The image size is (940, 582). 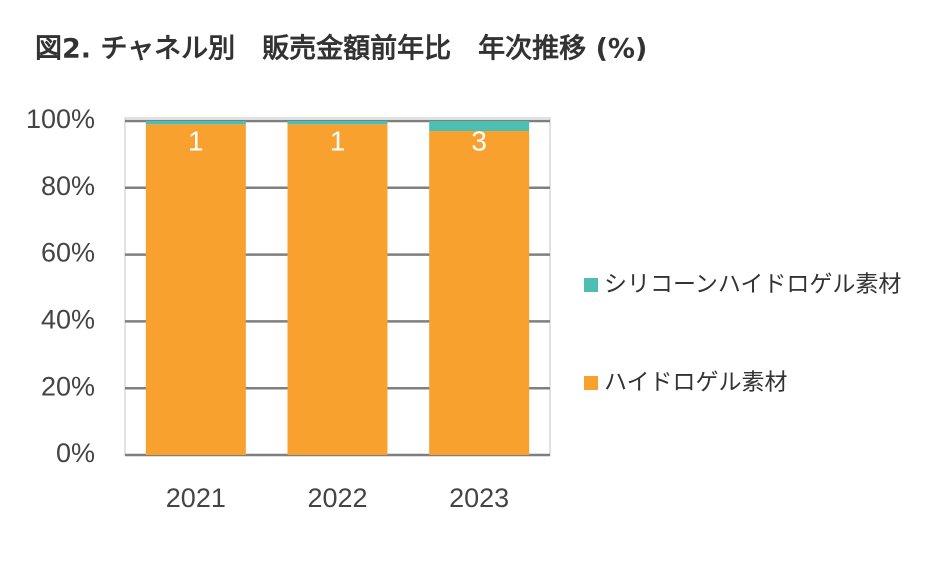 What do you see at coordinates (68, 253) in the screenshot?
I see `y-tick-label: 60%` at bounding box center [68, 253].